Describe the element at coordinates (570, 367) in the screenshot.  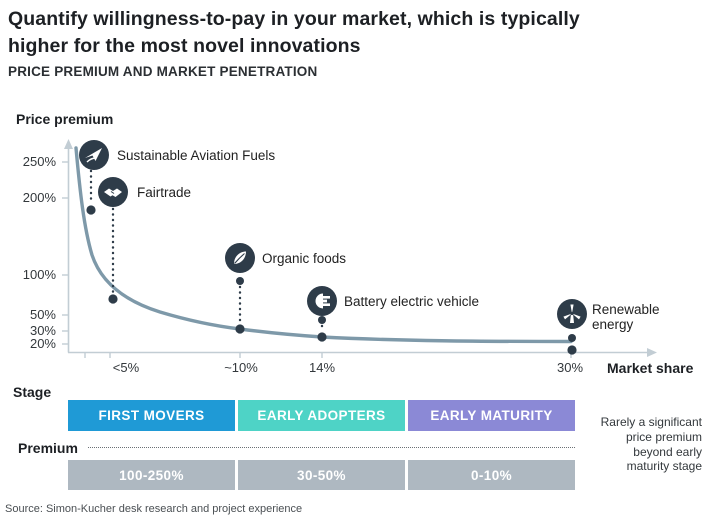
I see `x-tick-30: 30%` at that location.